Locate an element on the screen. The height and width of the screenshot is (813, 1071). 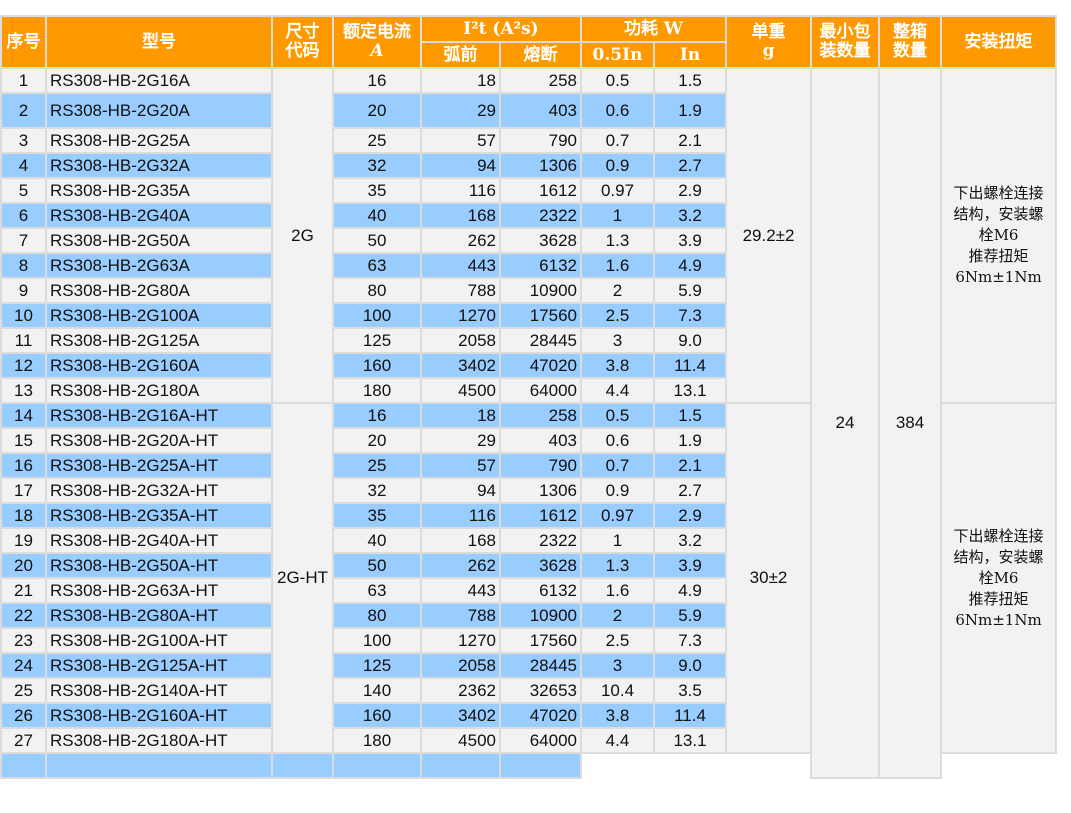
prearc-cell: 262 is located at coordinates (460, 240).